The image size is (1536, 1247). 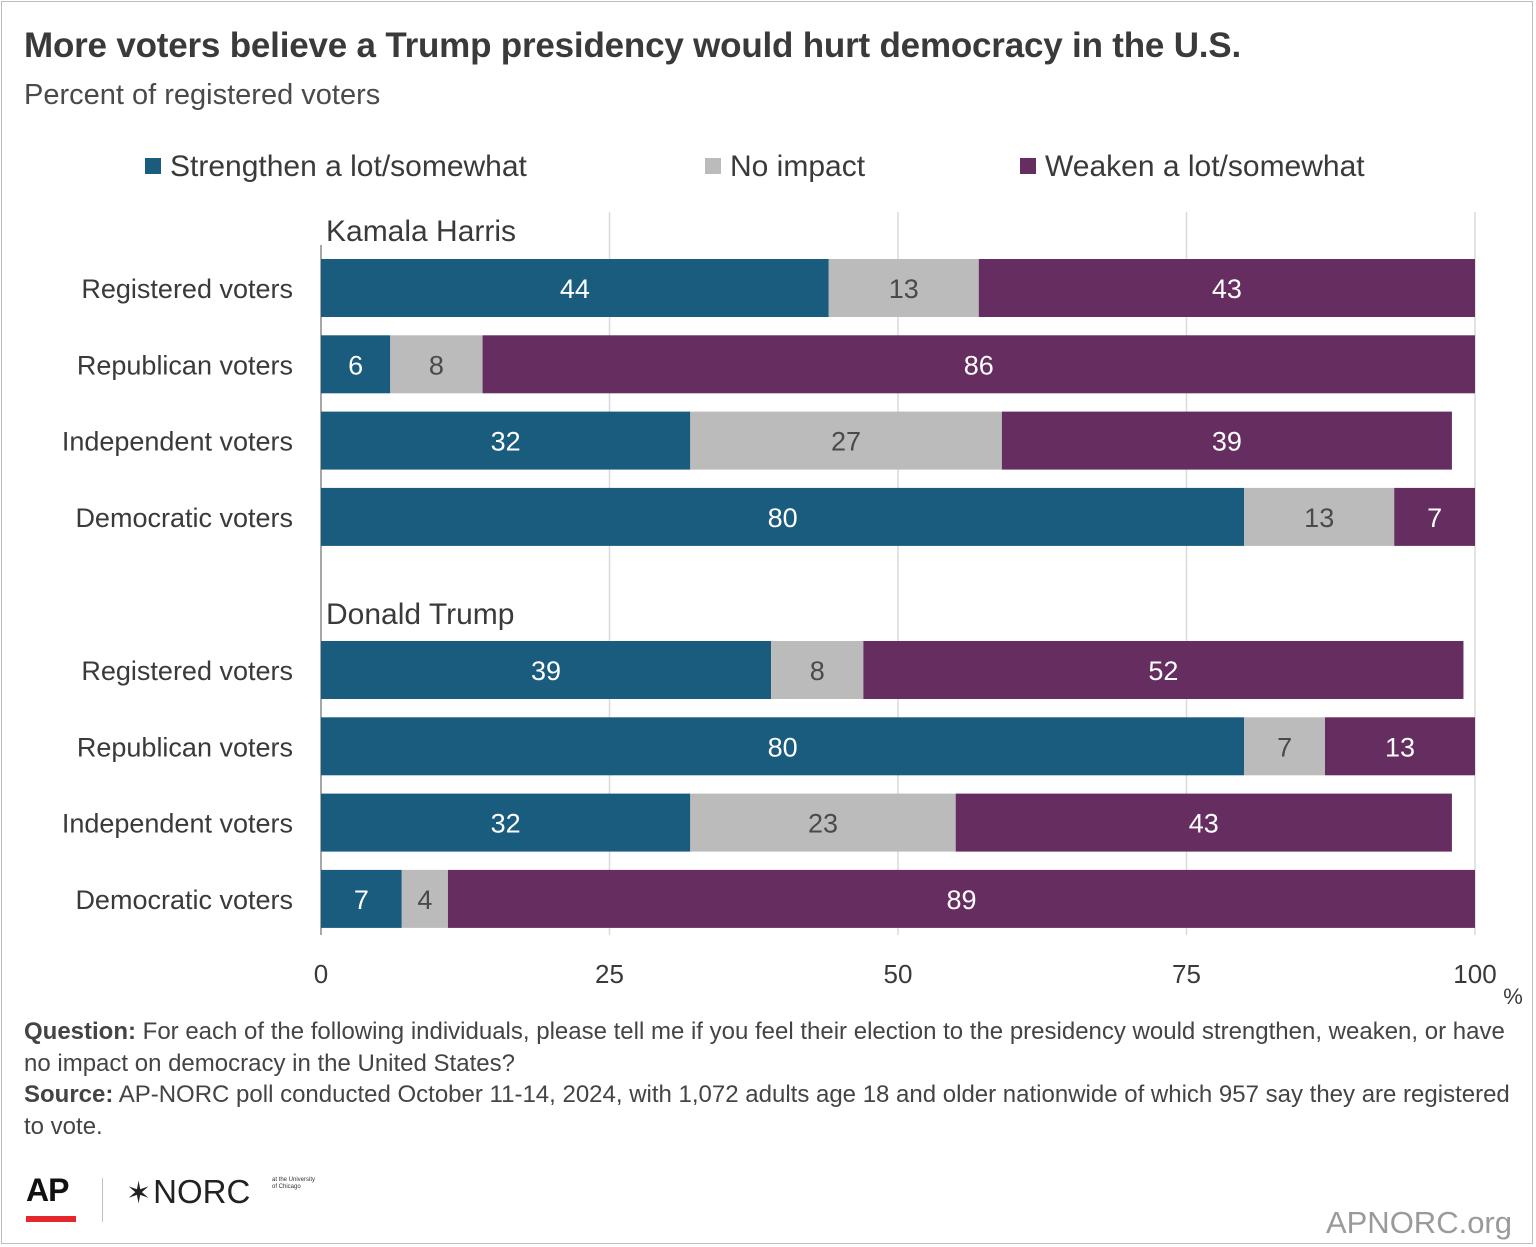 What do you see at coordinates (102, 1200) in the screenshot?
I see `logo-divider` at bounding box center [102, 1200].